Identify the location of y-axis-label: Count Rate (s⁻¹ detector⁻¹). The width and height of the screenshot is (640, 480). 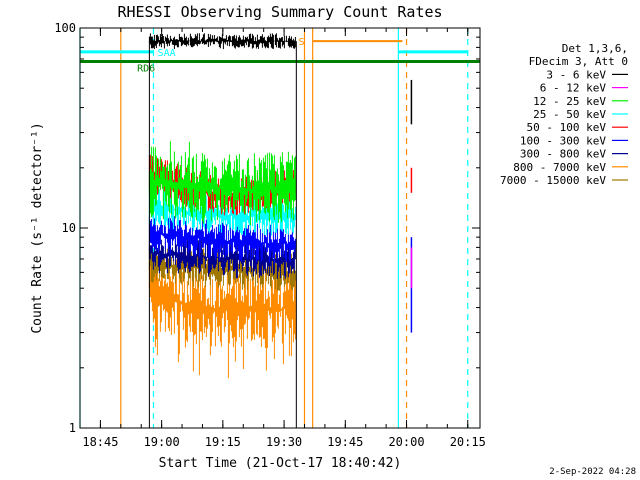
(37, 227).